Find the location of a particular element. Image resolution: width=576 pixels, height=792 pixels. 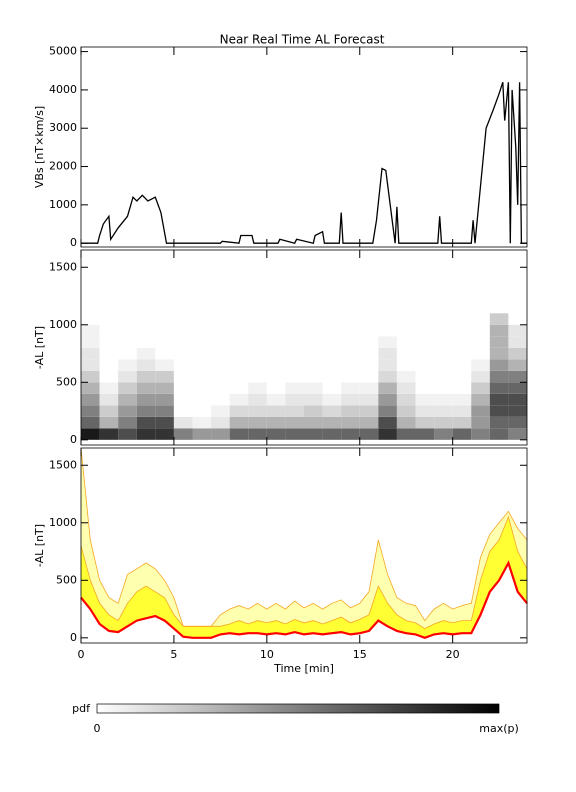

y-tick-label: 500 is located at coordinates (66, 381).